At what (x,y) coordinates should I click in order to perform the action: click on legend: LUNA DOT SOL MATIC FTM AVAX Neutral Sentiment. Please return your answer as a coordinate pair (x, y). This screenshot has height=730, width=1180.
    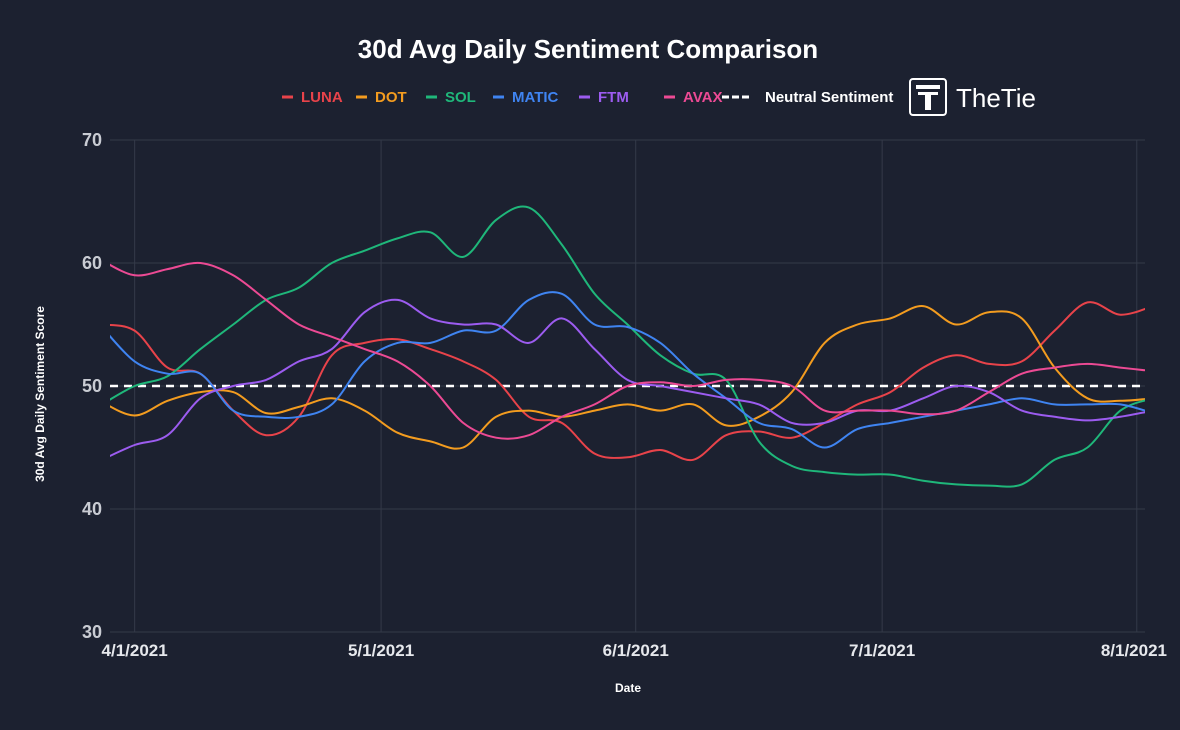
    Looking at the image, I should click on (587, 97).